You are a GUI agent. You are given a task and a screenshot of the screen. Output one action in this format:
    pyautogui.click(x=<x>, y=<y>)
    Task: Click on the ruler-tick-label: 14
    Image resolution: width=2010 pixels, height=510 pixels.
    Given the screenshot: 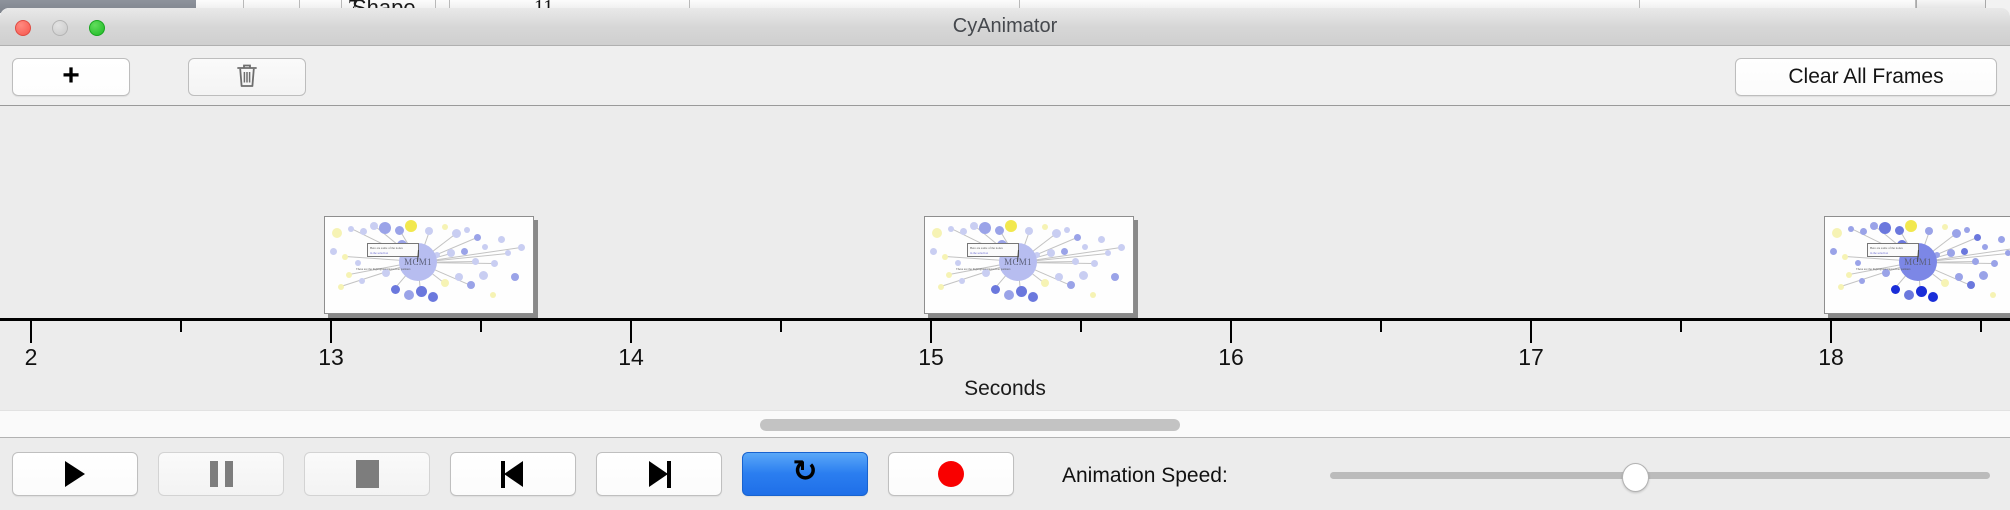 What is the action you would take?
    pyautogui.click(x=631, y=357)
    